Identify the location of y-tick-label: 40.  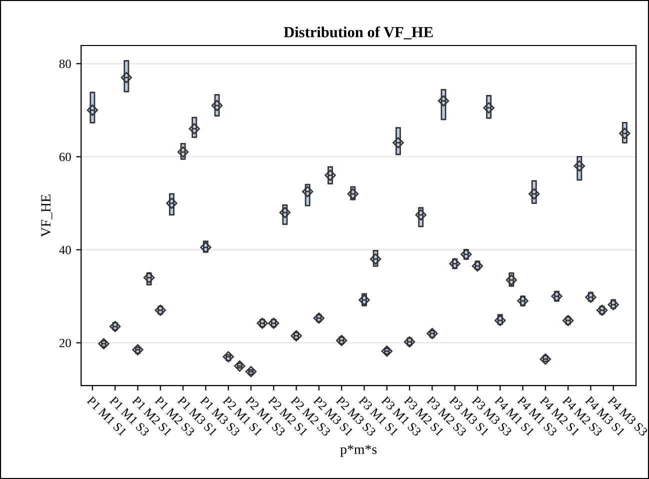
(65, 250).